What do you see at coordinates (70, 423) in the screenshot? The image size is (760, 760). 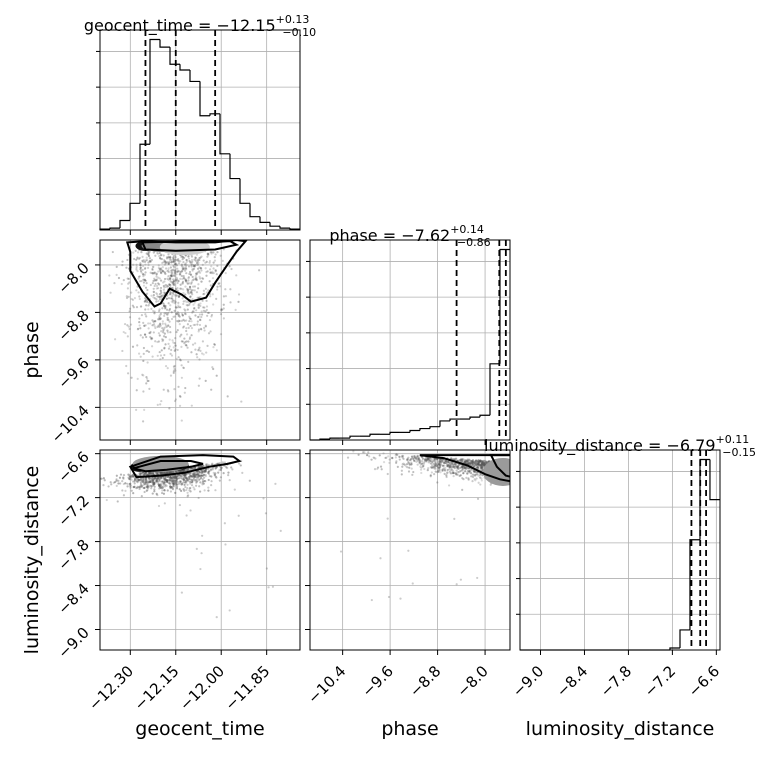 I see `y-tick-label-phase-0: −10.4` at bounding box center [70, 423].